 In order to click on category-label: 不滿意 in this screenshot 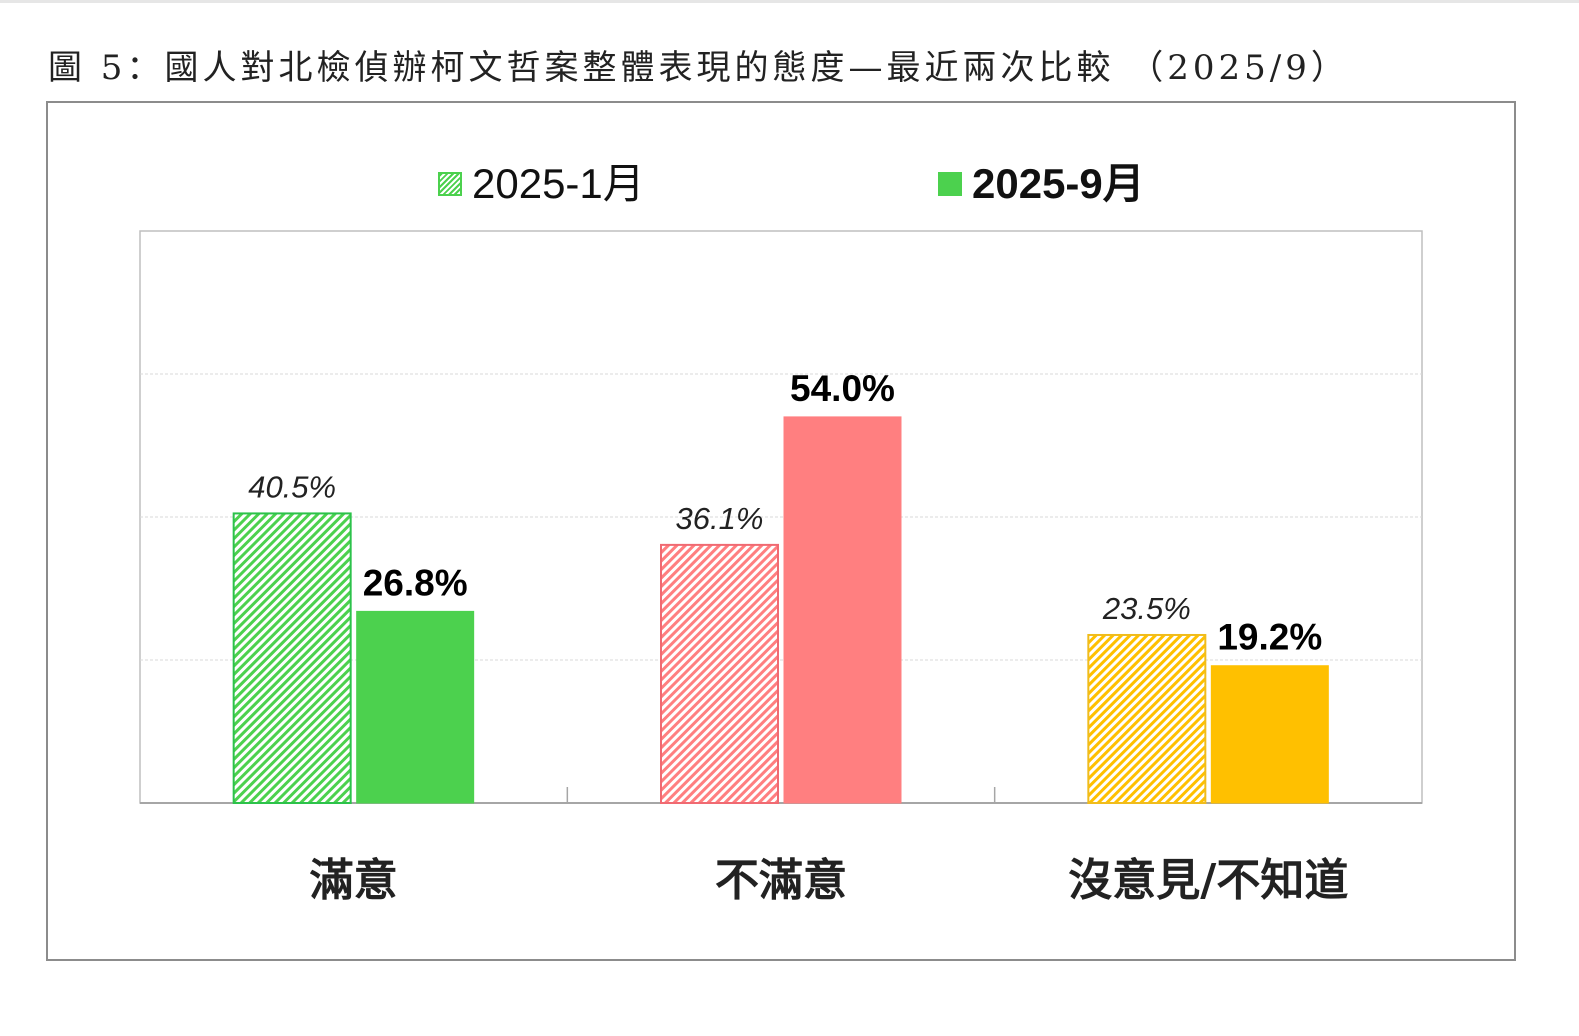, I will do `click(781, 880)`.